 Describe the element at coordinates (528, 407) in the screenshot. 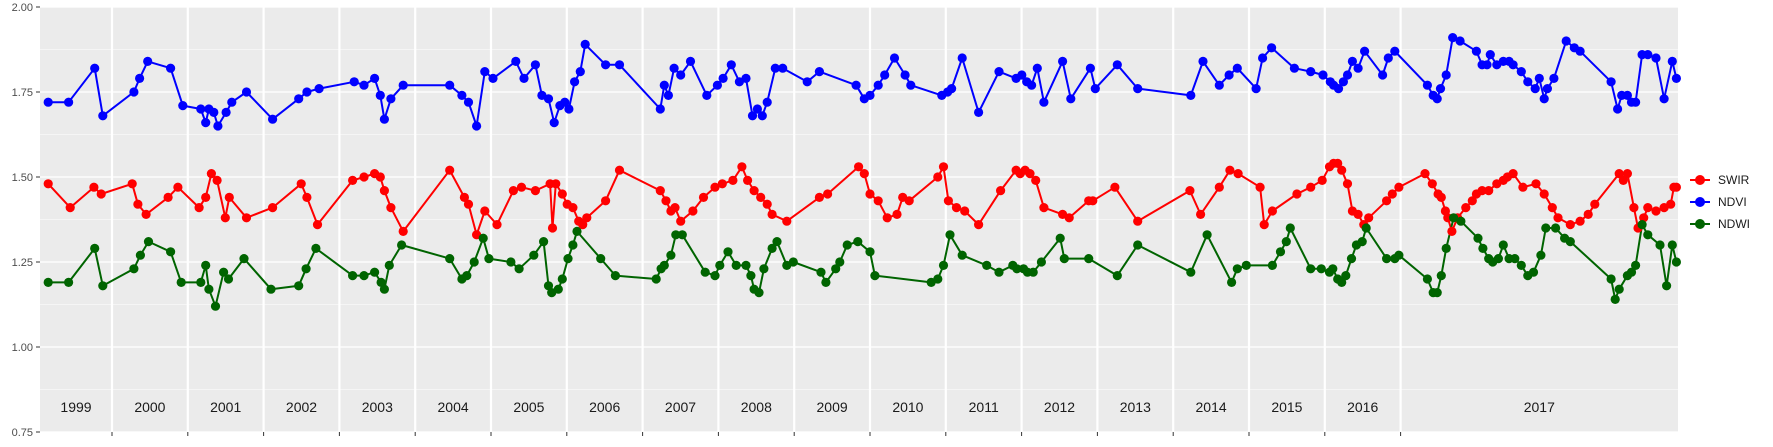

I see `year-label-2005: 2005` at that location.